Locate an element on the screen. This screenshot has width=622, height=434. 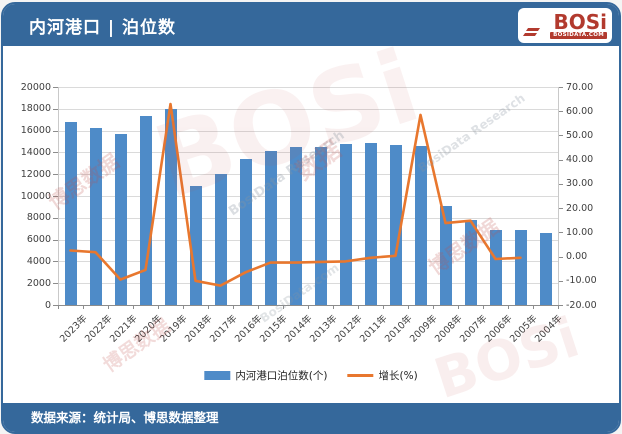
legend-item-growth: 增长(%) is located at coordinates (382, 375).